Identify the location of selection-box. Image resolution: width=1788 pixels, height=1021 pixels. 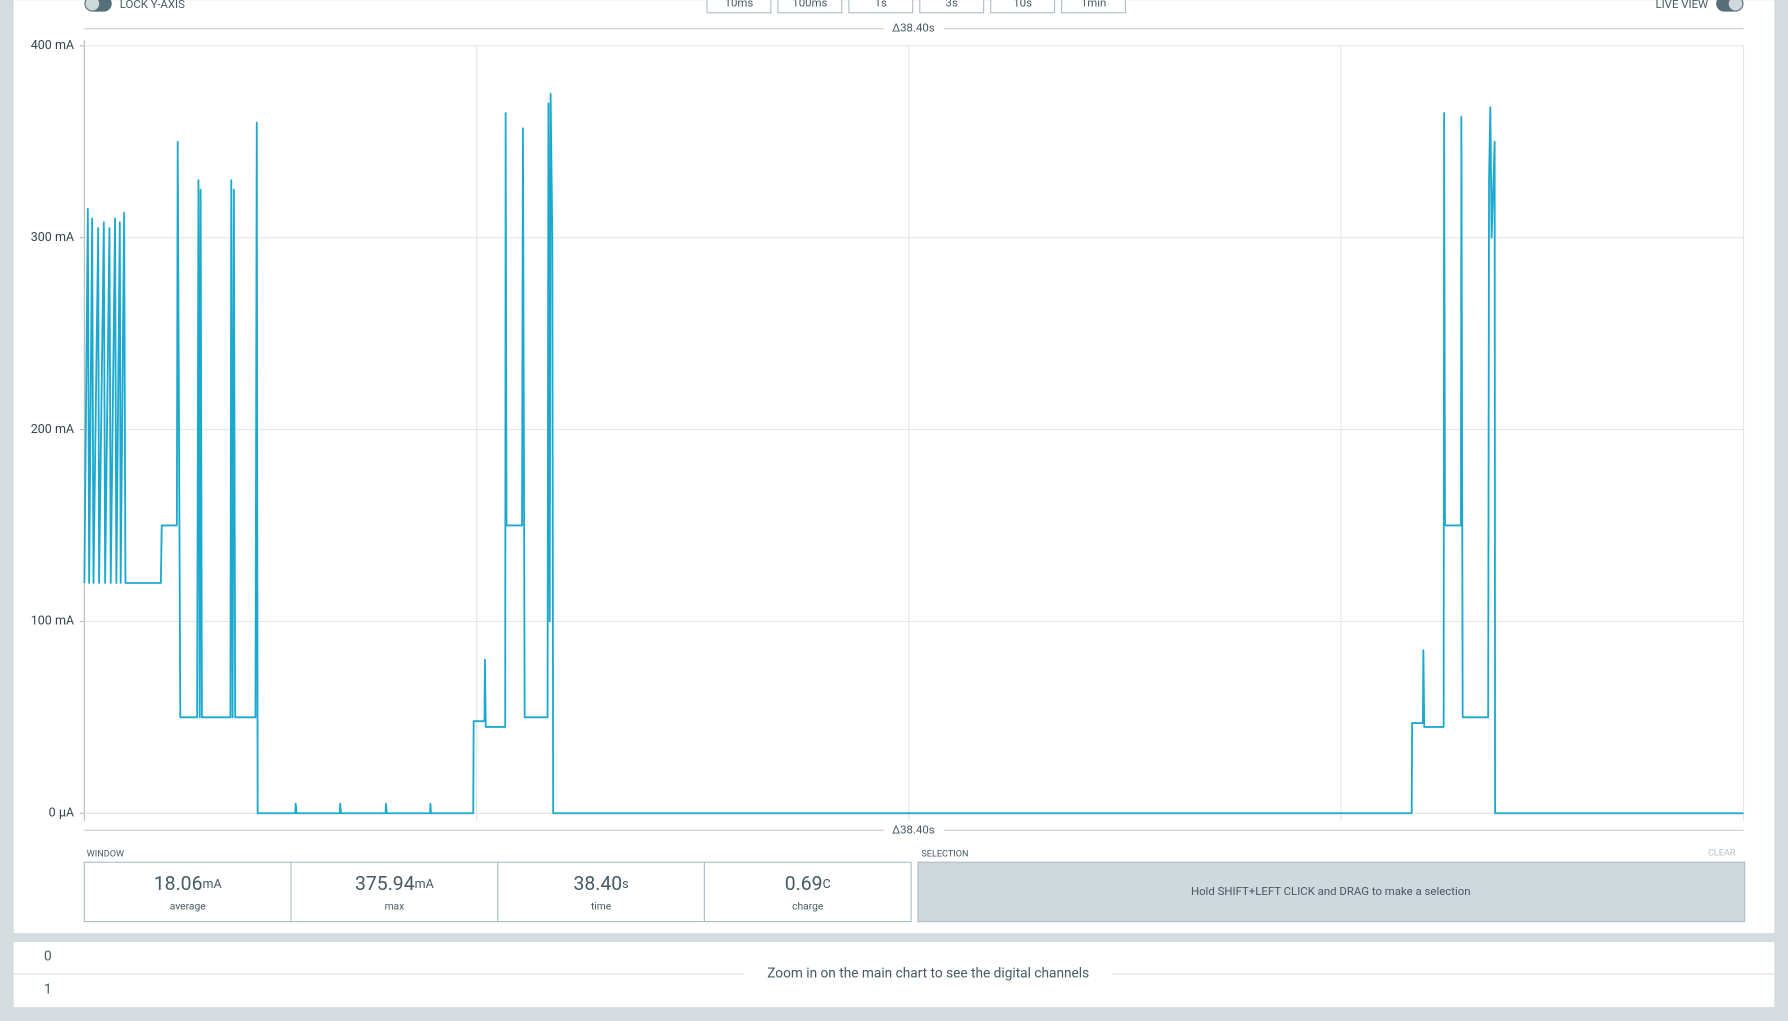
(1331, 892).